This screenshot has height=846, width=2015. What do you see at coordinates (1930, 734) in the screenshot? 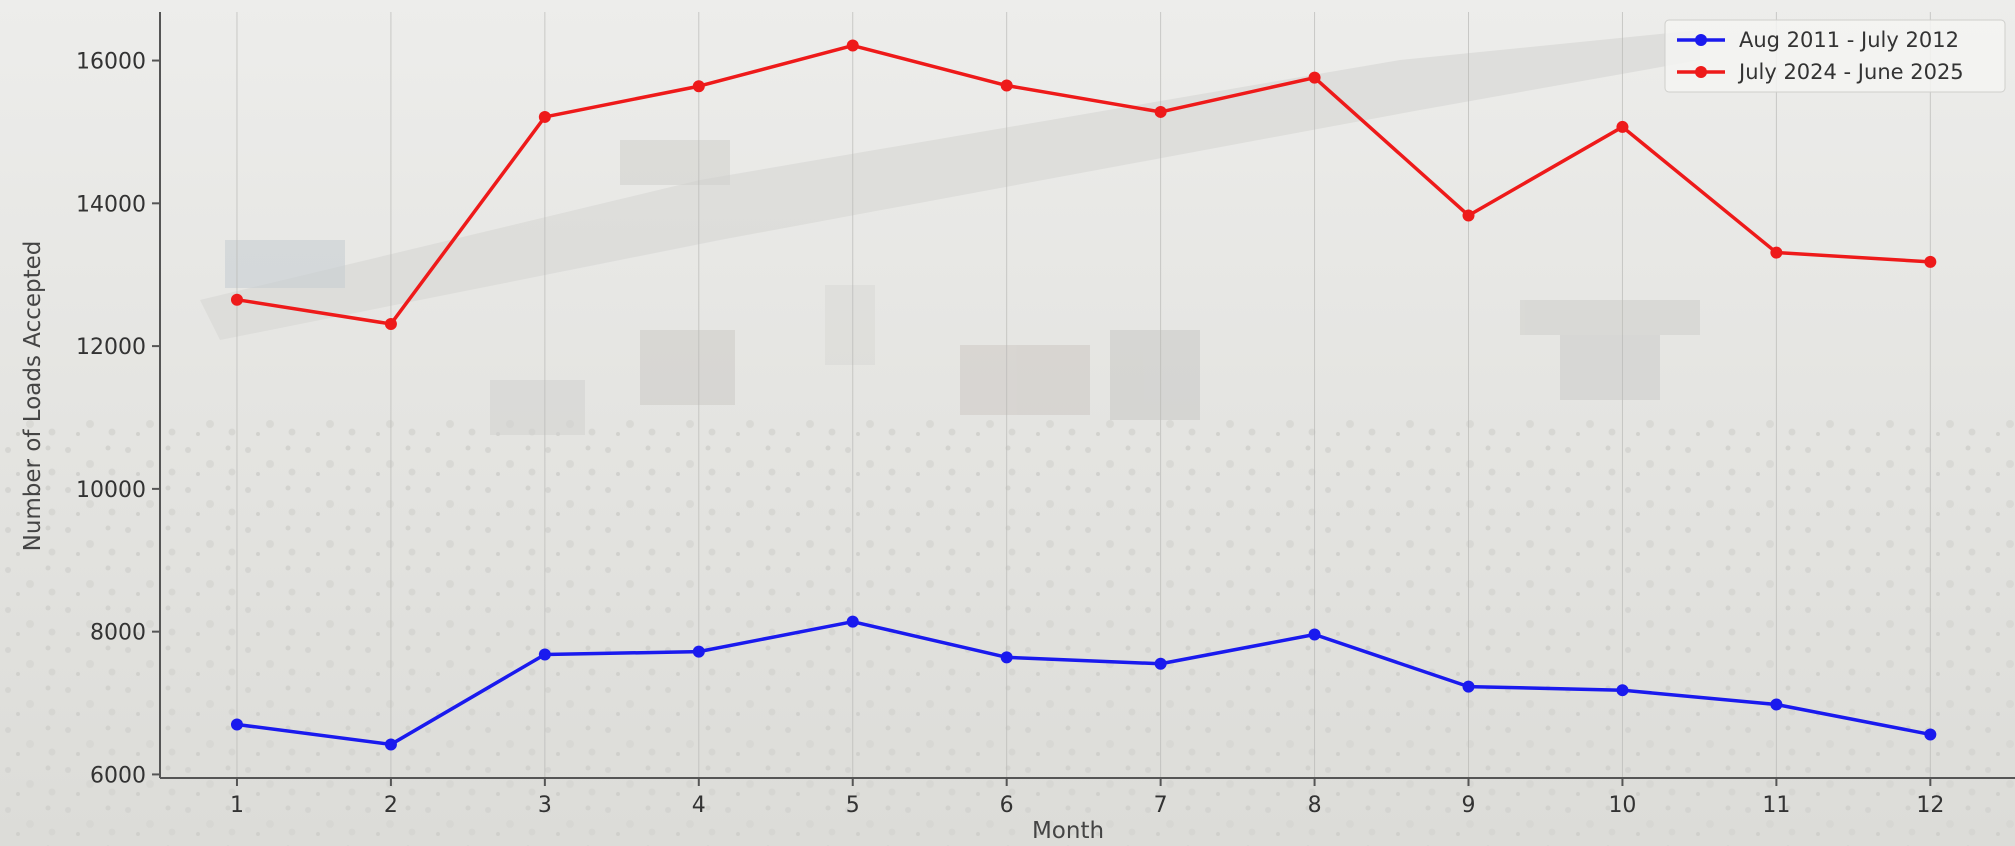
I see `data-point-s1-m12` at bounding box center [1930, 734].